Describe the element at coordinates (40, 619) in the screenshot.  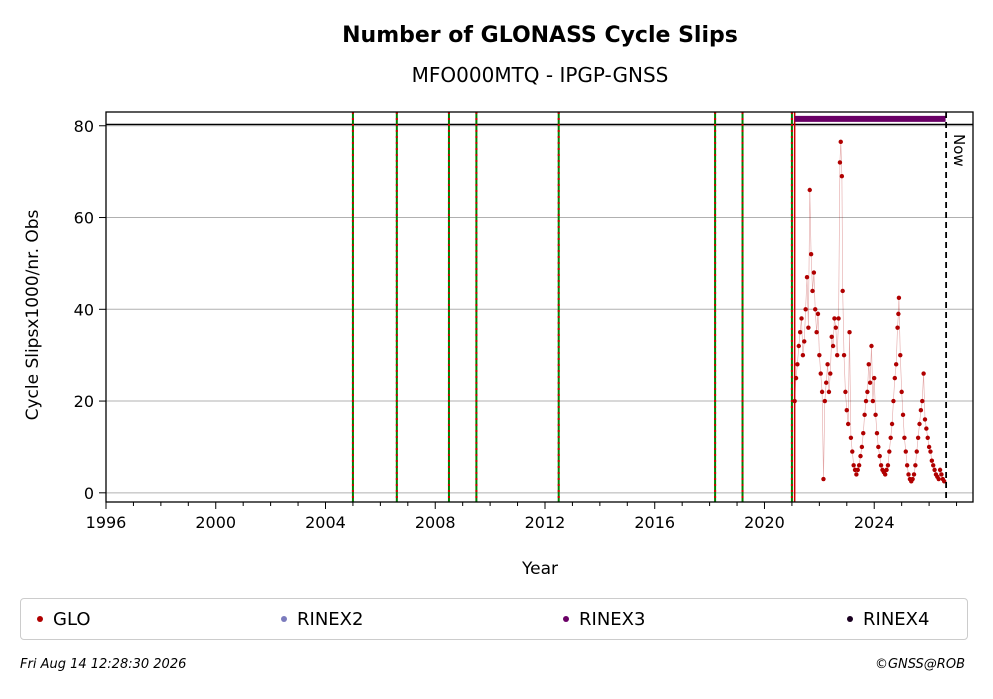
I see `glo-marker-icon` at that location.